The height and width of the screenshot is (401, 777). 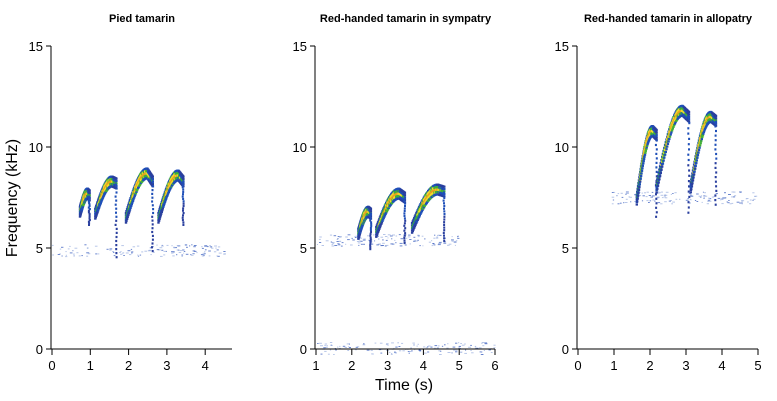 What do you see at coordinates (494, 365) in the screenshot?
I see `x-tick-label: 6` at bounding box center [494, 365].